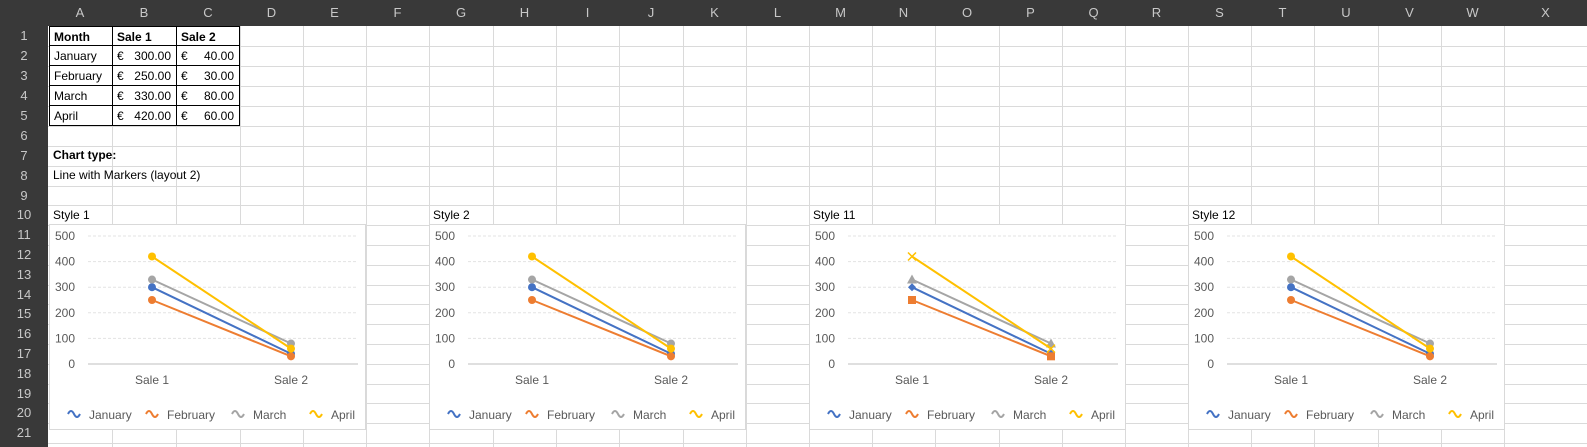 This screenshot has height=447, width=1587. I want to click on column-header: R, so click(1156, 13).